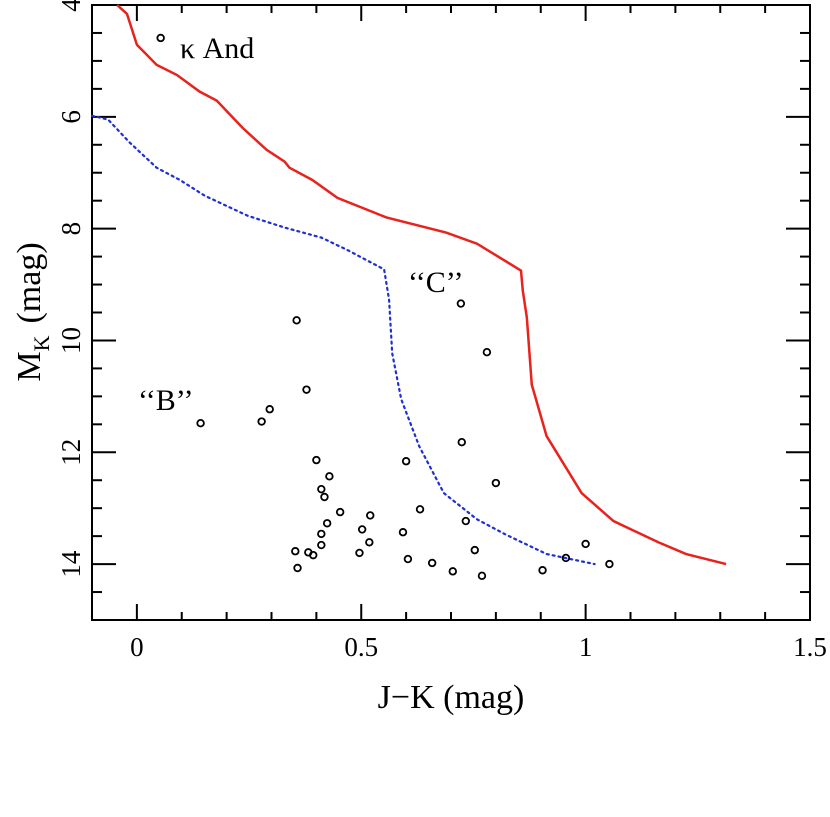 This screenshot has width=830, height=817. Describe the element at coordinates (166, 400) in the screenshot. I see `annotation: ‘‘B’’` at that location.